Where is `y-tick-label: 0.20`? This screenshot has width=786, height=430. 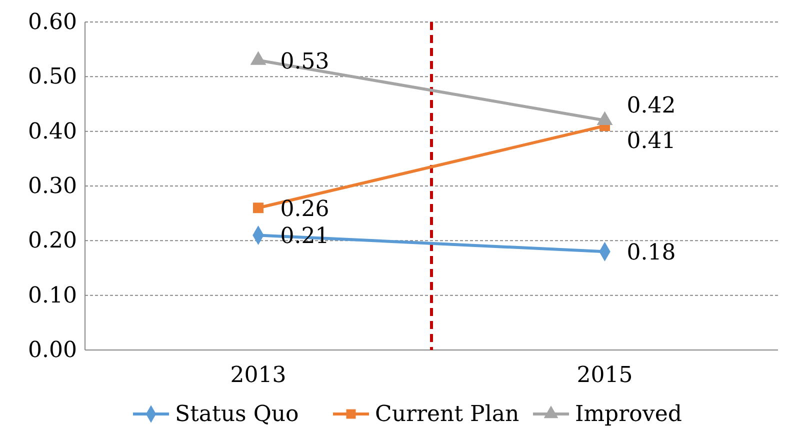
y-tick-label: 0.20 is located at coordinates (52, 241).